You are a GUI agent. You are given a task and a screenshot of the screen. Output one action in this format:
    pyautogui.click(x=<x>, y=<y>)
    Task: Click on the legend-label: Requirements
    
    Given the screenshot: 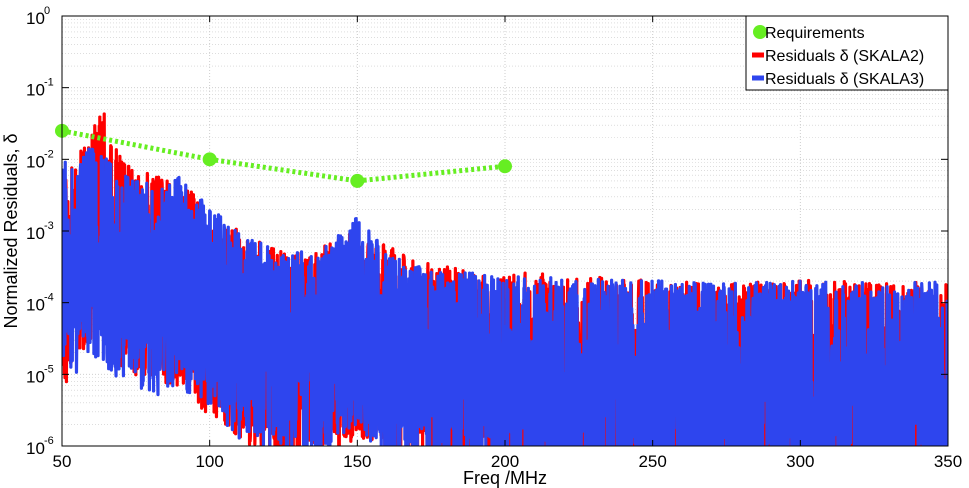 What is the action you would take?
    pyautogui.click(x=815, y=33)
    